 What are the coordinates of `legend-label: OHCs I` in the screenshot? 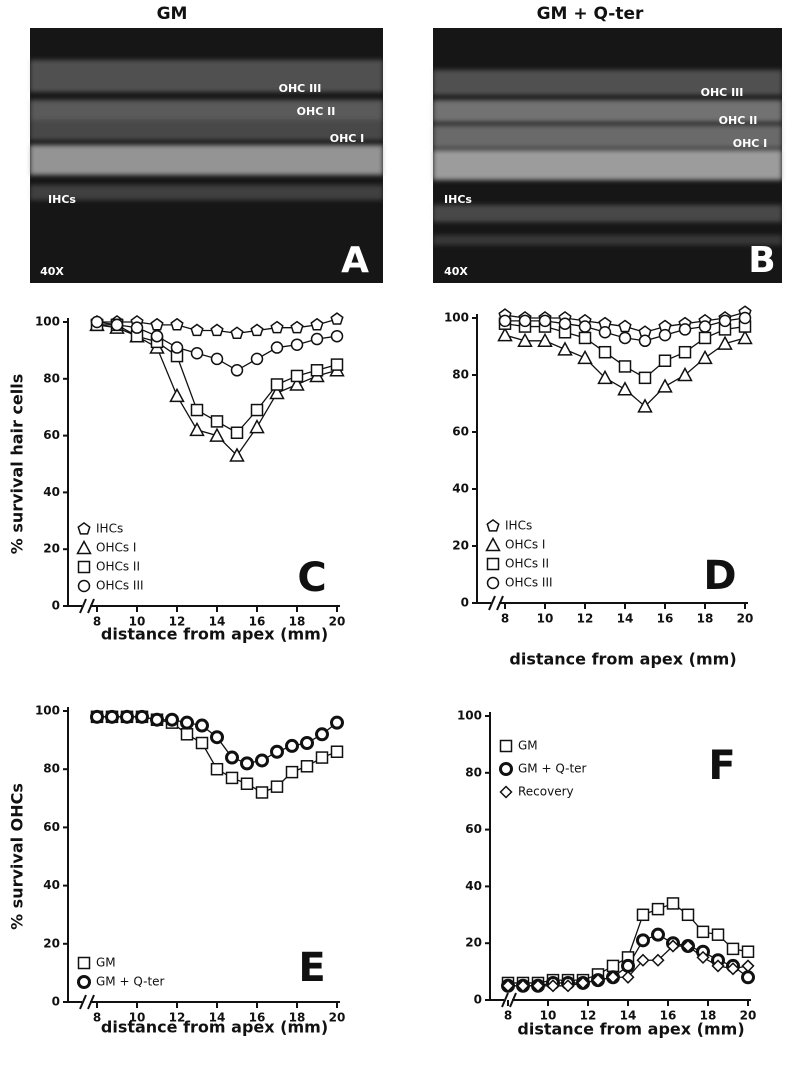 It's located at (116, 548).